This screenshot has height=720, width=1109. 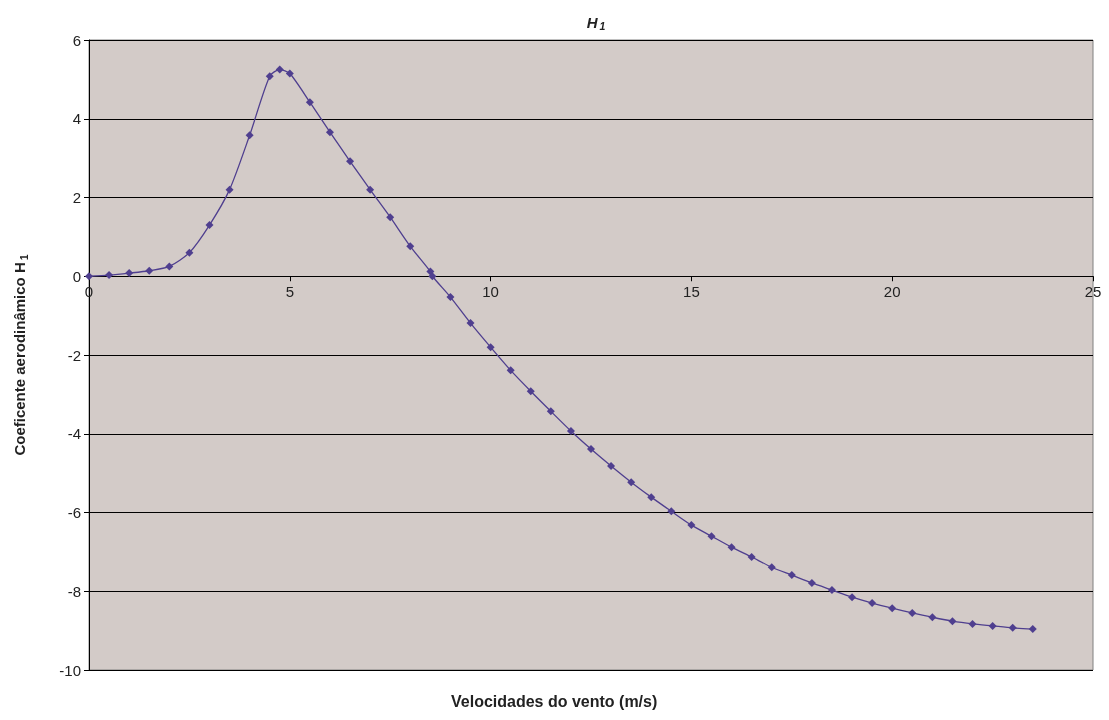 What do you see at coordinates (892, 292) in the screenshot?
I see `x-tick-label: 20` at bounding box center [892, 292].